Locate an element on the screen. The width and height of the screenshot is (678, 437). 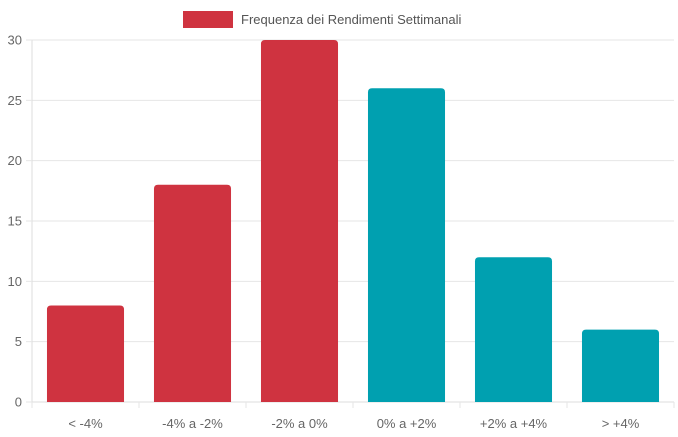
y-tick-label: 25 is located at coordinates (15, 100).